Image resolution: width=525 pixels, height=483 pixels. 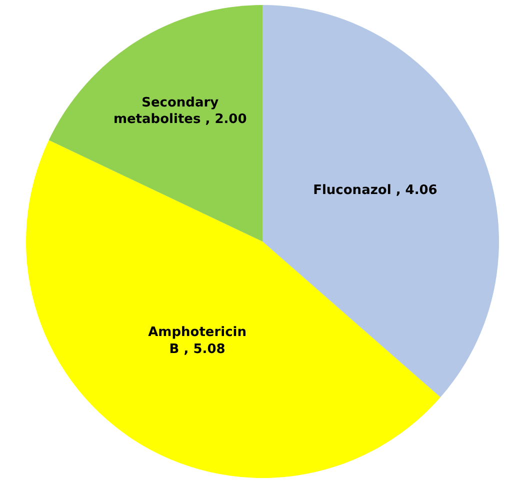 What do you see at coordinates (375, 190) in the screenshot?
I see `slice-label: Fluconazol , 4.06` at bounding box center [375, 190].